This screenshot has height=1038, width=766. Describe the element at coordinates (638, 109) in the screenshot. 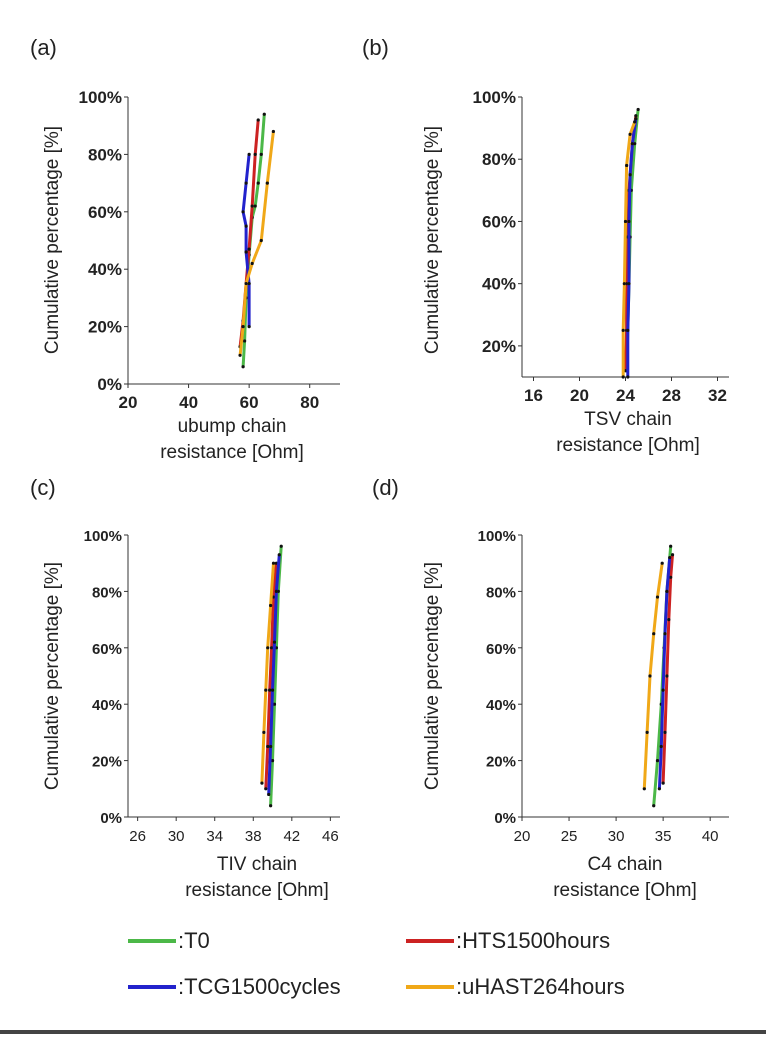

I see `panel-b-series-0-point` at that location.